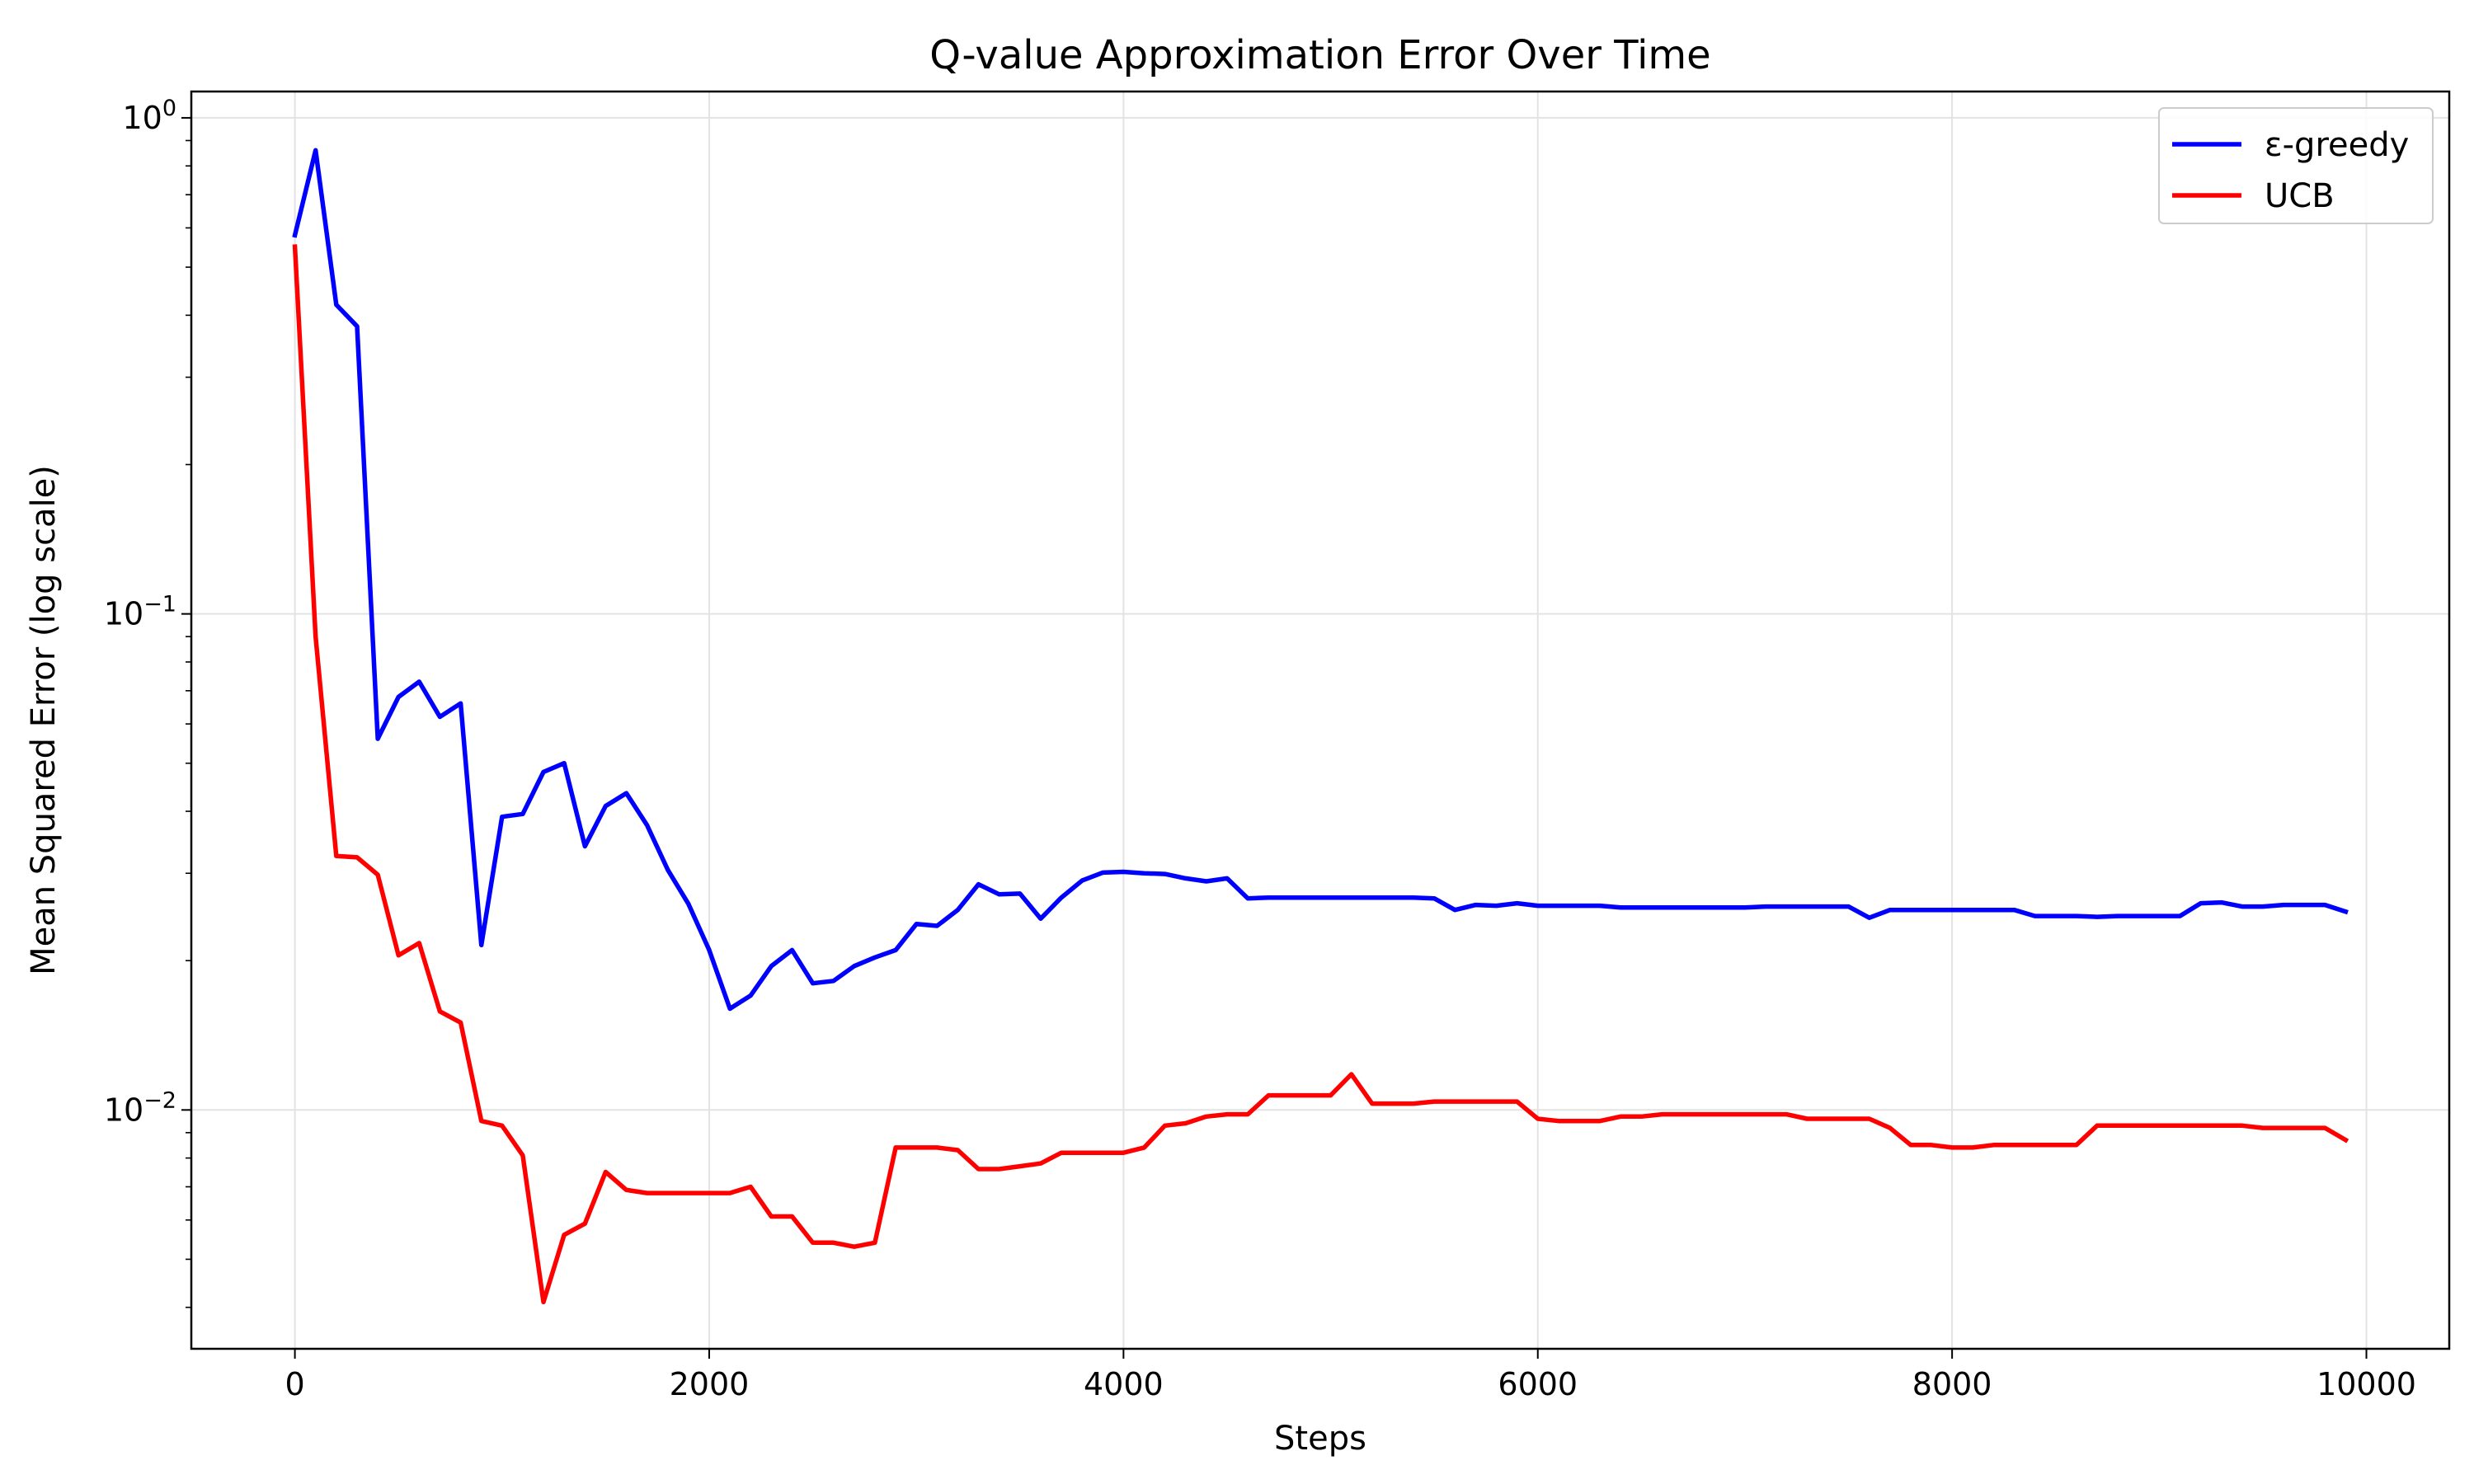 The width and height of the screenshot is (2474, 1484). What do you see at coordinates (2296, 165) in the screenshot?
I see `legend: ε-greedy UCB` at bounding box center [2296, 165].